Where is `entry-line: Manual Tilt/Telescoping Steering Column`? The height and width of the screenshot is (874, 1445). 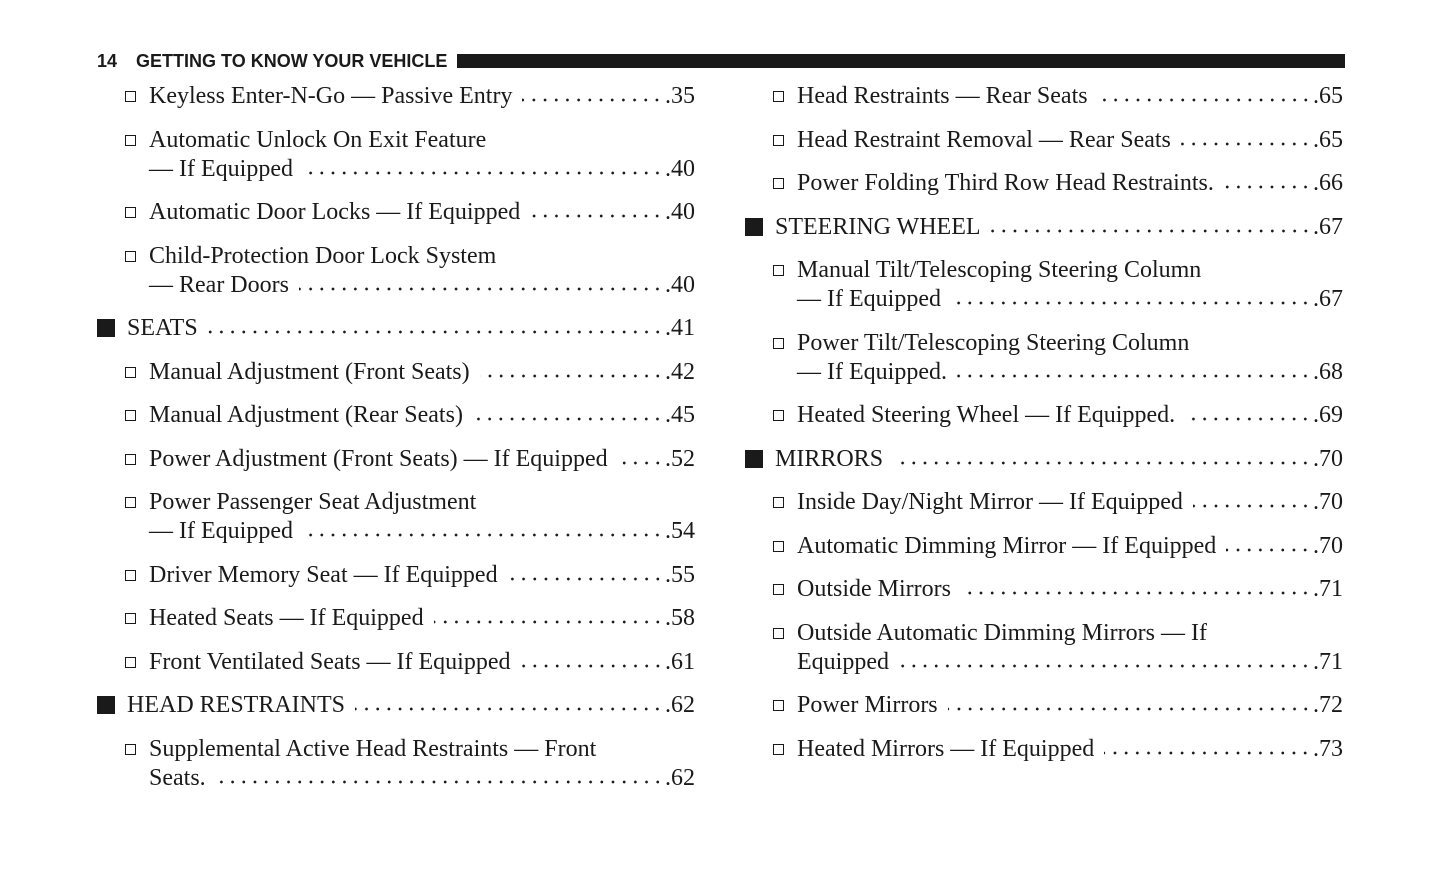
entry-line: Manual Tilt/Telescoping Steering Column is located at coordinates (1044, 270).